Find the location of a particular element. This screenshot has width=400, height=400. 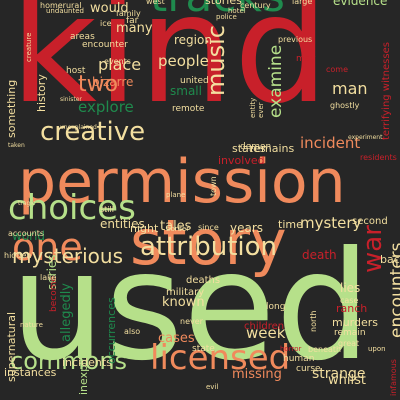

word-taken: taken is located at coordinates (16, 146).